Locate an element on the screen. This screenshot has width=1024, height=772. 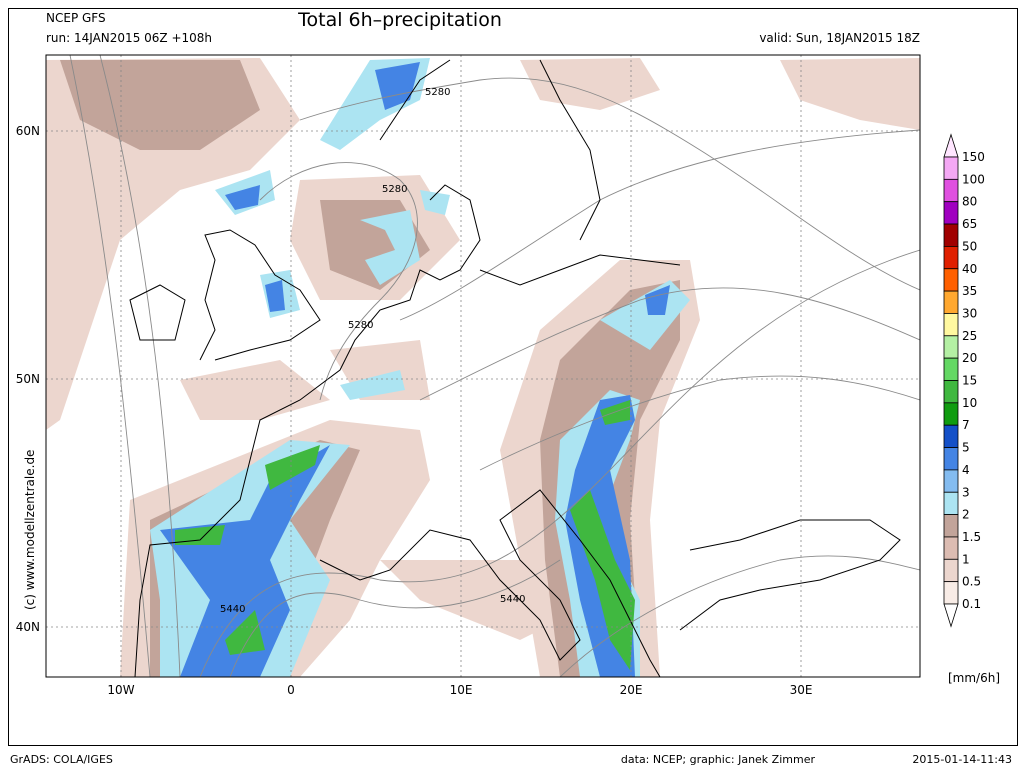
colorbar-label: 7 is located at coordinates (966, 425).